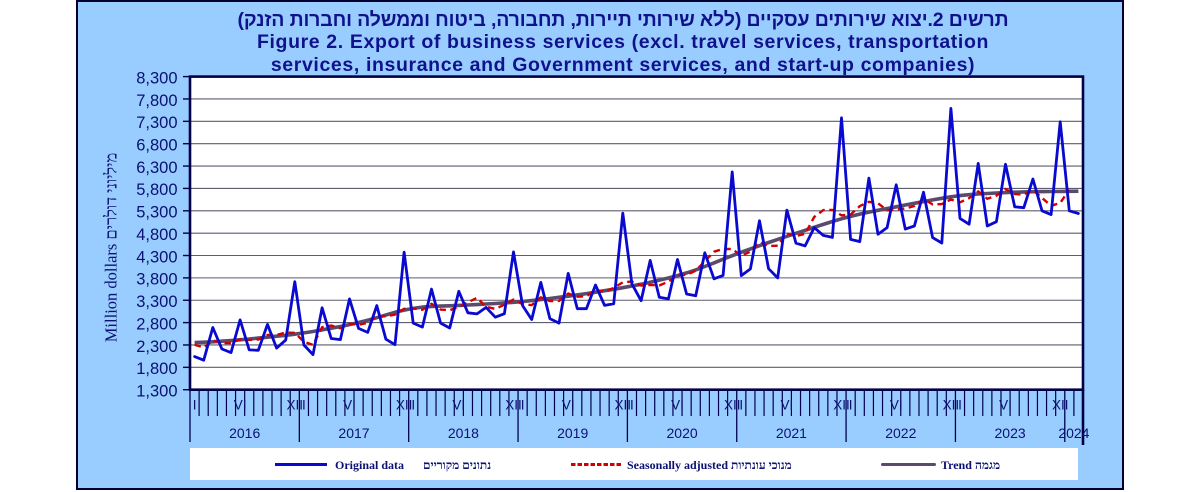  What do you see at coordinates (156, 78) in the screenshot?
I see `svg-text: 8,300` at bounding box center [156, 78].